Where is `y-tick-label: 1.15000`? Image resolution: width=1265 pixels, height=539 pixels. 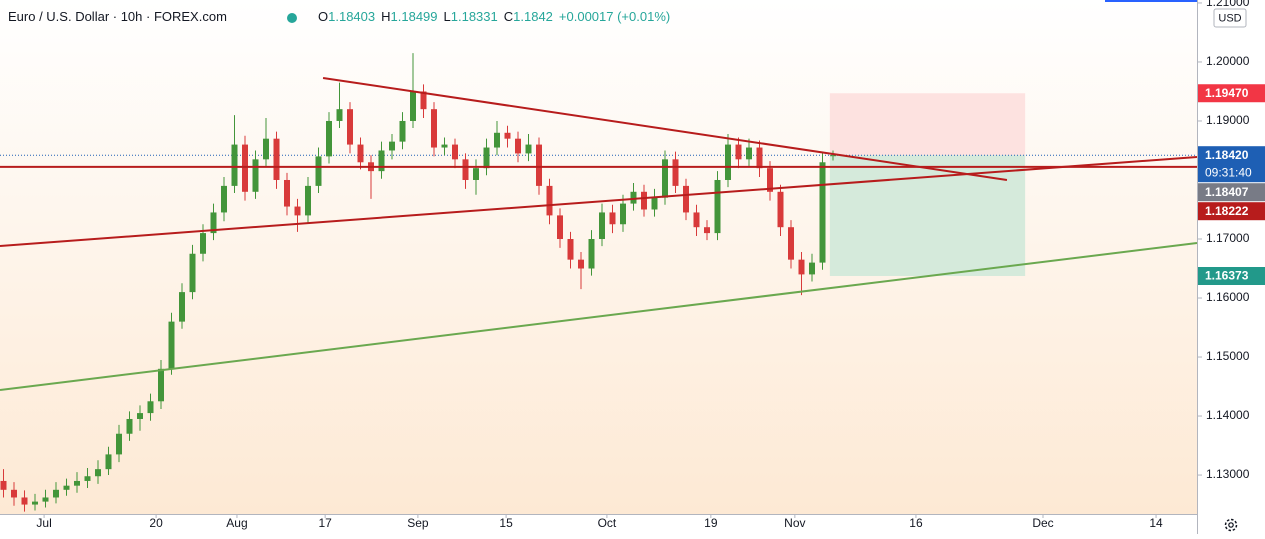
y-tick-label: 1.15000 is located at coordinates (1228, 356).